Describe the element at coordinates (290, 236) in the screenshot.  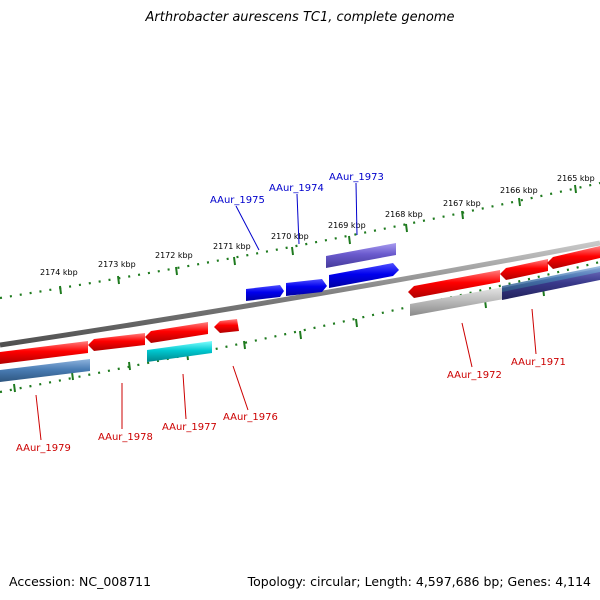
I see `scale-label: 2170 kbp` at that location.